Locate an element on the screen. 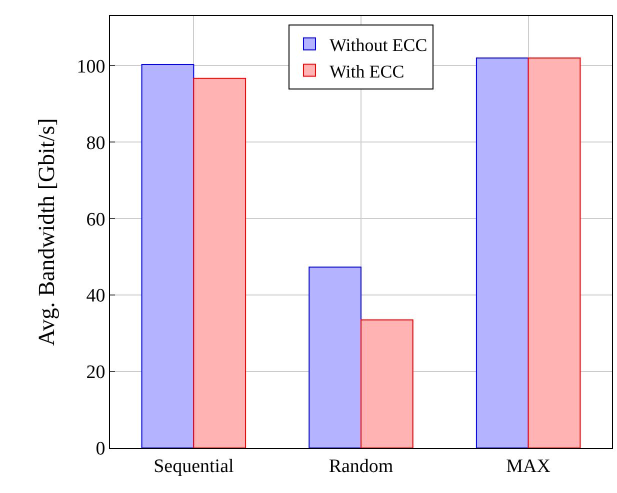 The height and width of the screenshot is (493, 617). y-tick-label: 60 is located at coordinates (96, 219).